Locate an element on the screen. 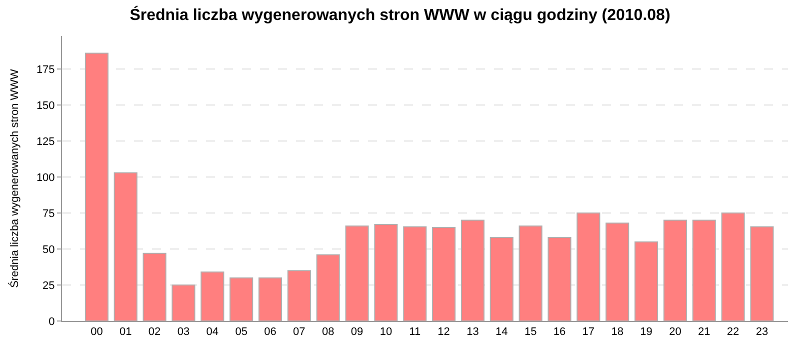 The image size is (800, 350). x-tick-label: 23 is located at coordinates (762, 332).